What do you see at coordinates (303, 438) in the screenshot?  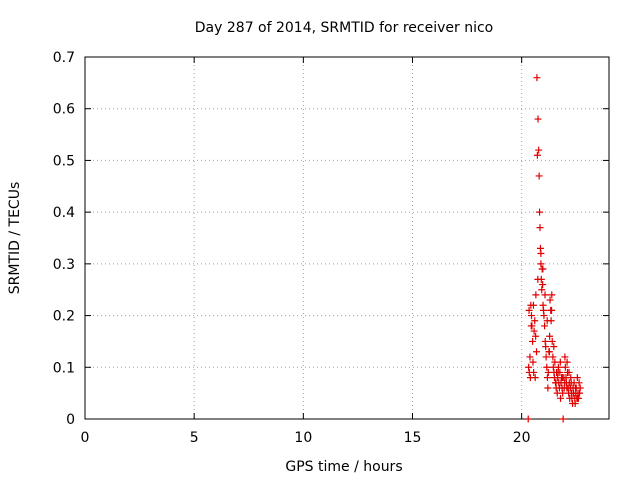 I see `x-tick-label: 10` at bounding box center [303, 438].